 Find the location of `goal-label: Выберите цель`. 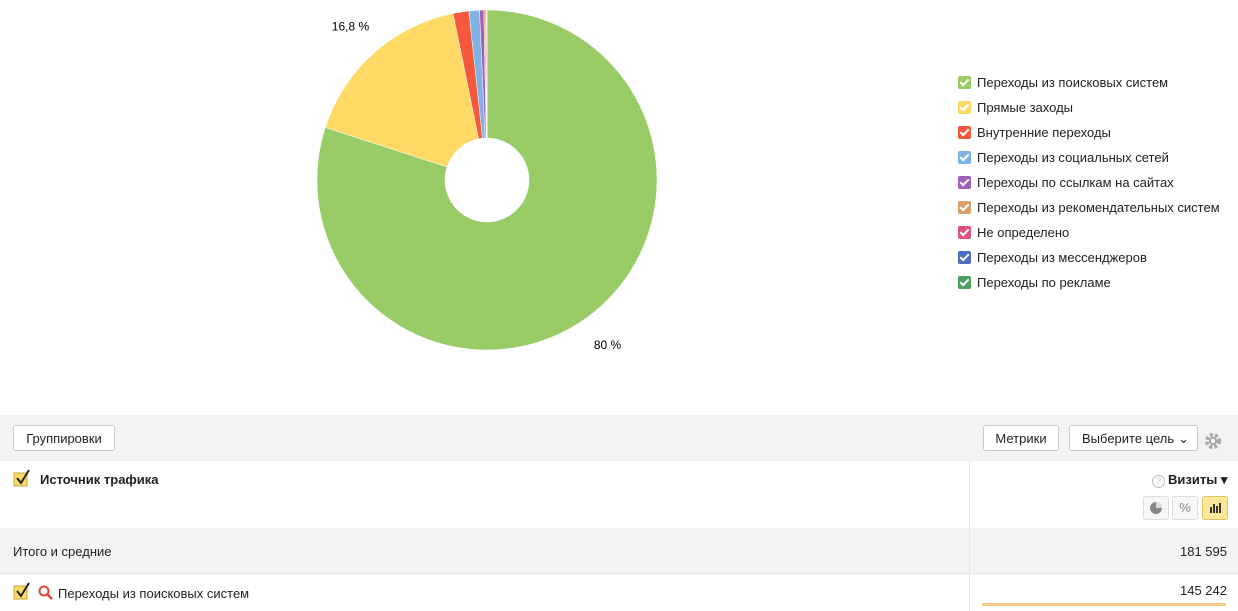

goal-label: Выберите цель is located at coordinates (1128, 438).